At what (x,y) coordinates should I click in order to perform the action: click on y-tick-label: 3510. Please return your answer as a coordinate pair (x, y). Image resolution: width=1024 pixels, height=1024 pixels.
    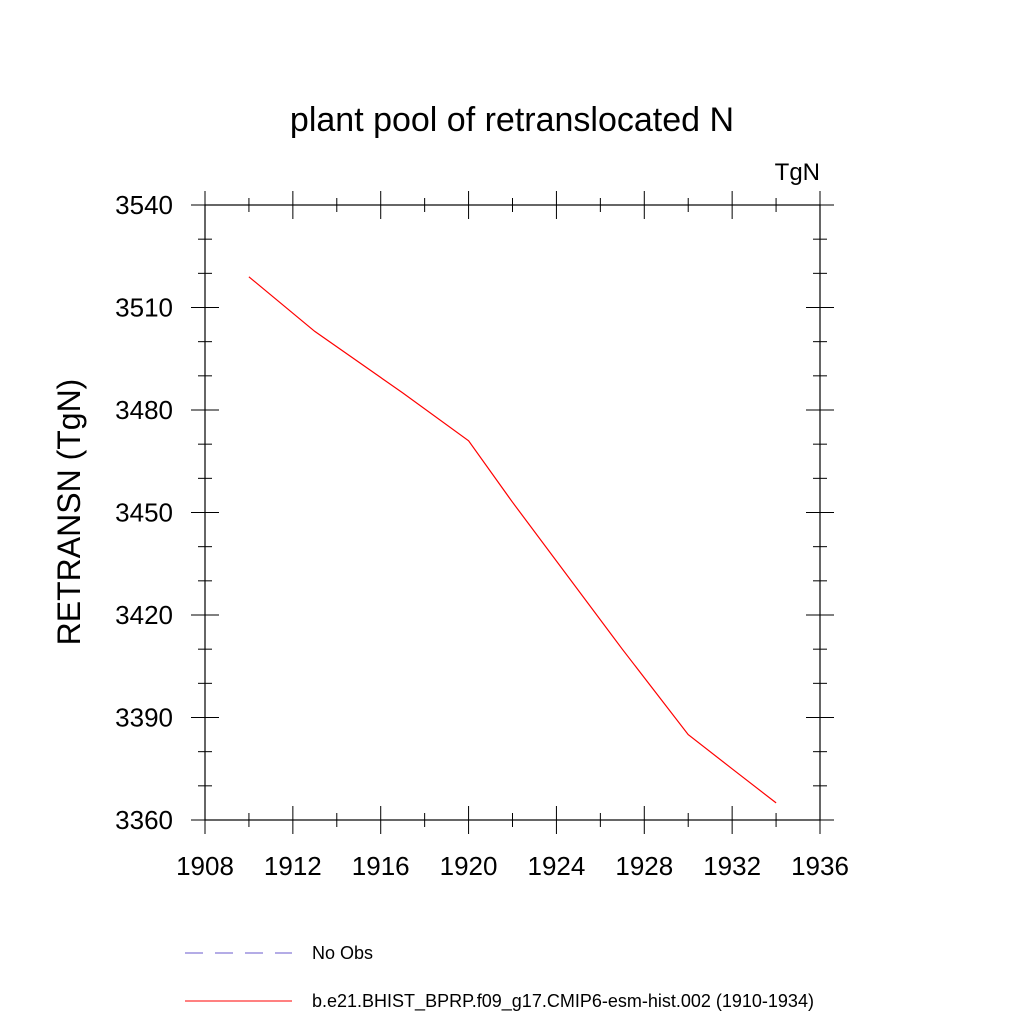
    Looking at the image, I should click on (144, 308).